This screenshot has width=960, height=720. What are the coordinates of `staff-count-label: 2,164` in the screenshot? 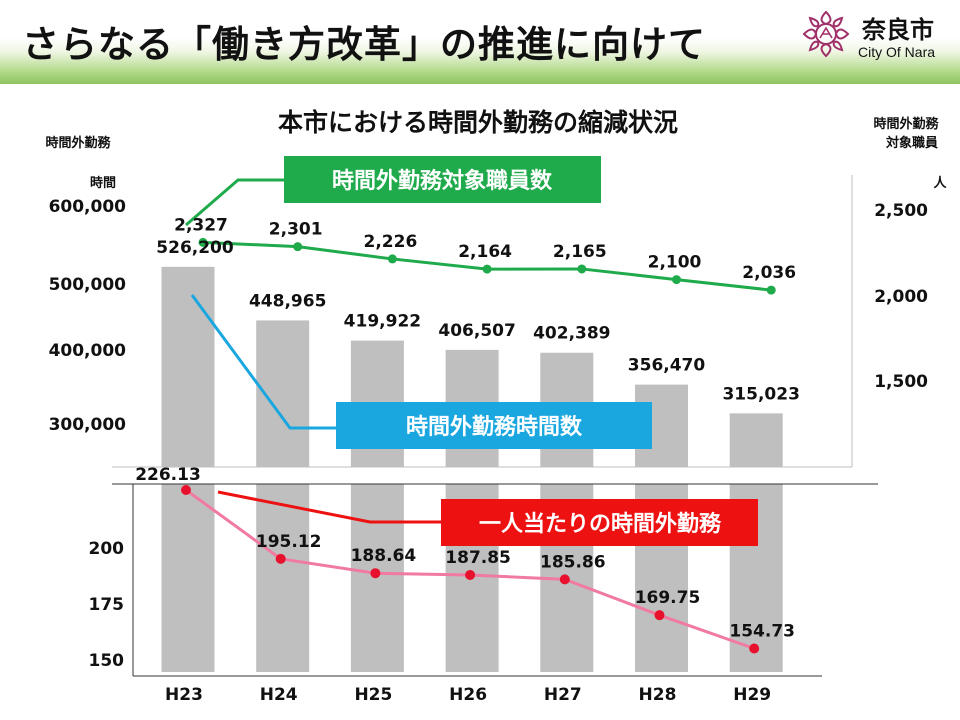 It's located at (485, 252).